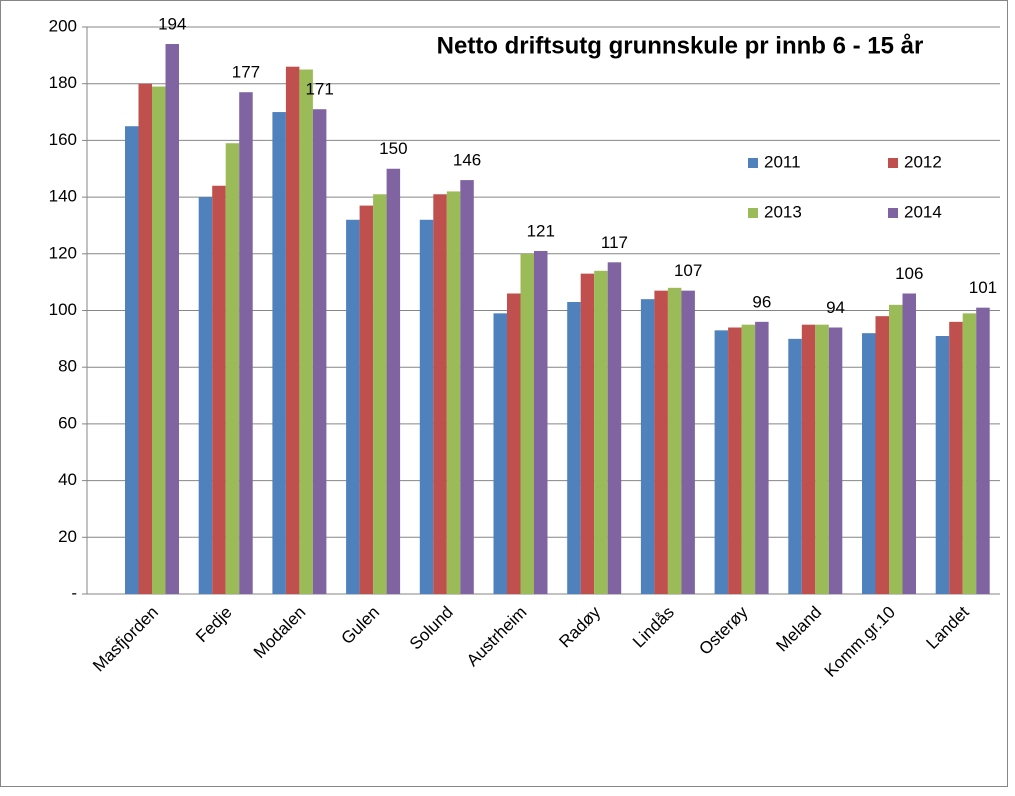 Image resolution: width=1015 pixels, height=796 pixels. Describe the element at coordinates (923, 211) in the screenshot. I see `legend-label: 2014` at that location.